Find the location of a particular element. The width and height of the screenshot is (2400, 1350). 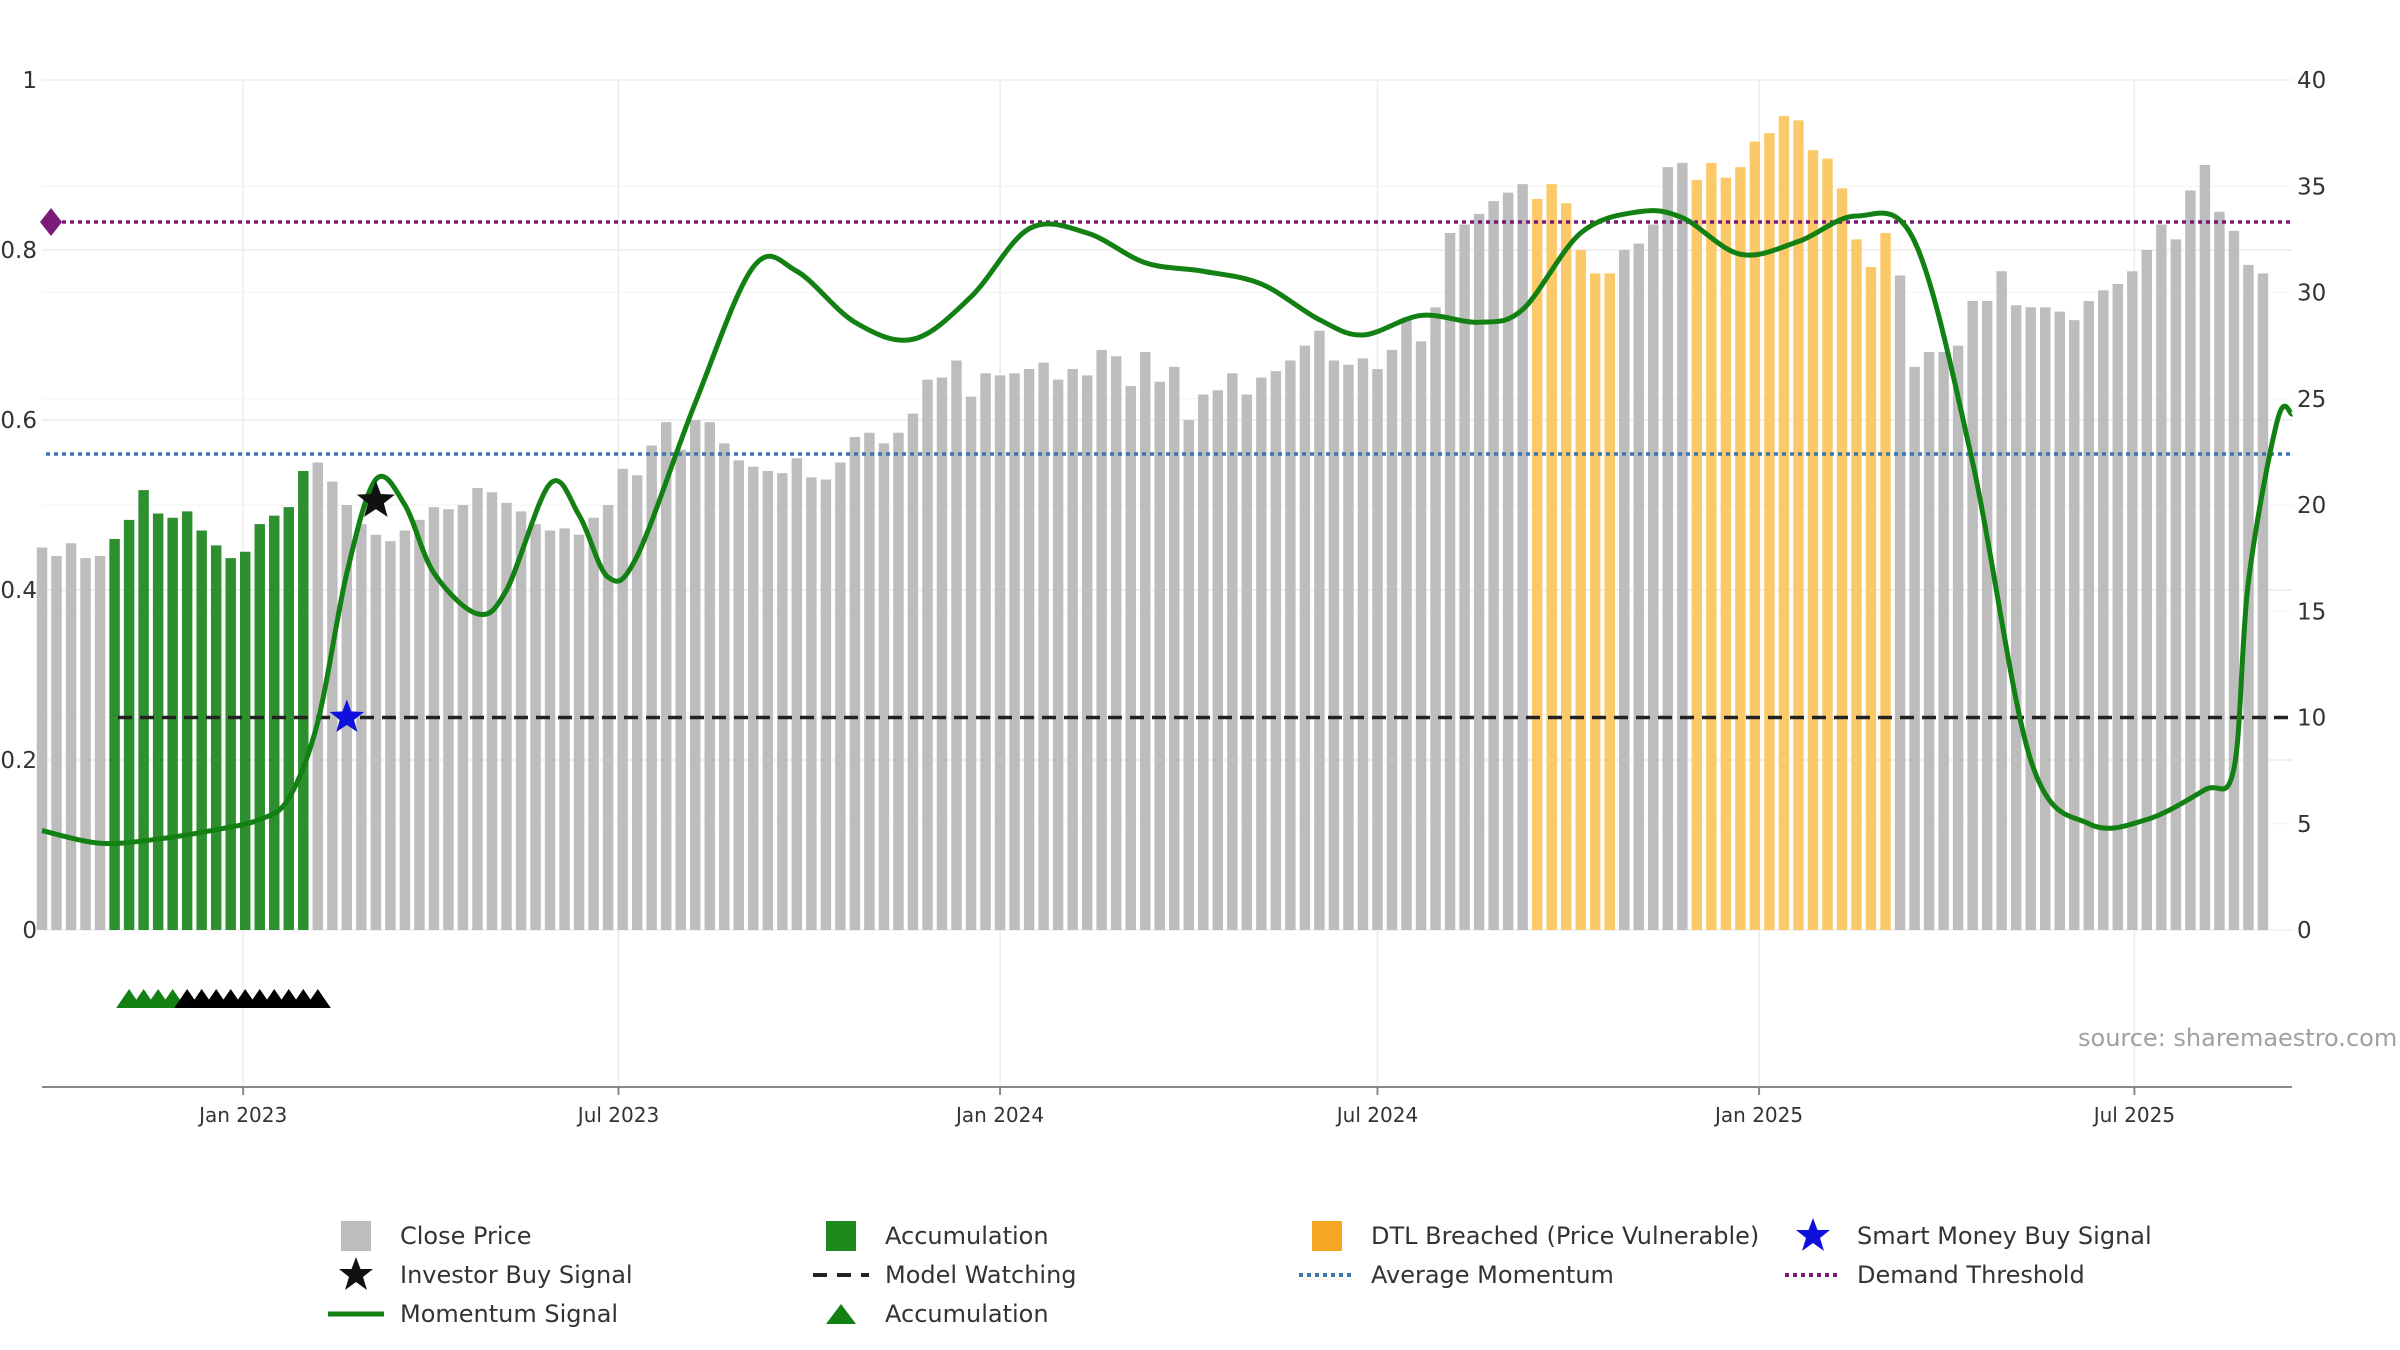

smart-money-star-icon is located at coordinates (346, 716).